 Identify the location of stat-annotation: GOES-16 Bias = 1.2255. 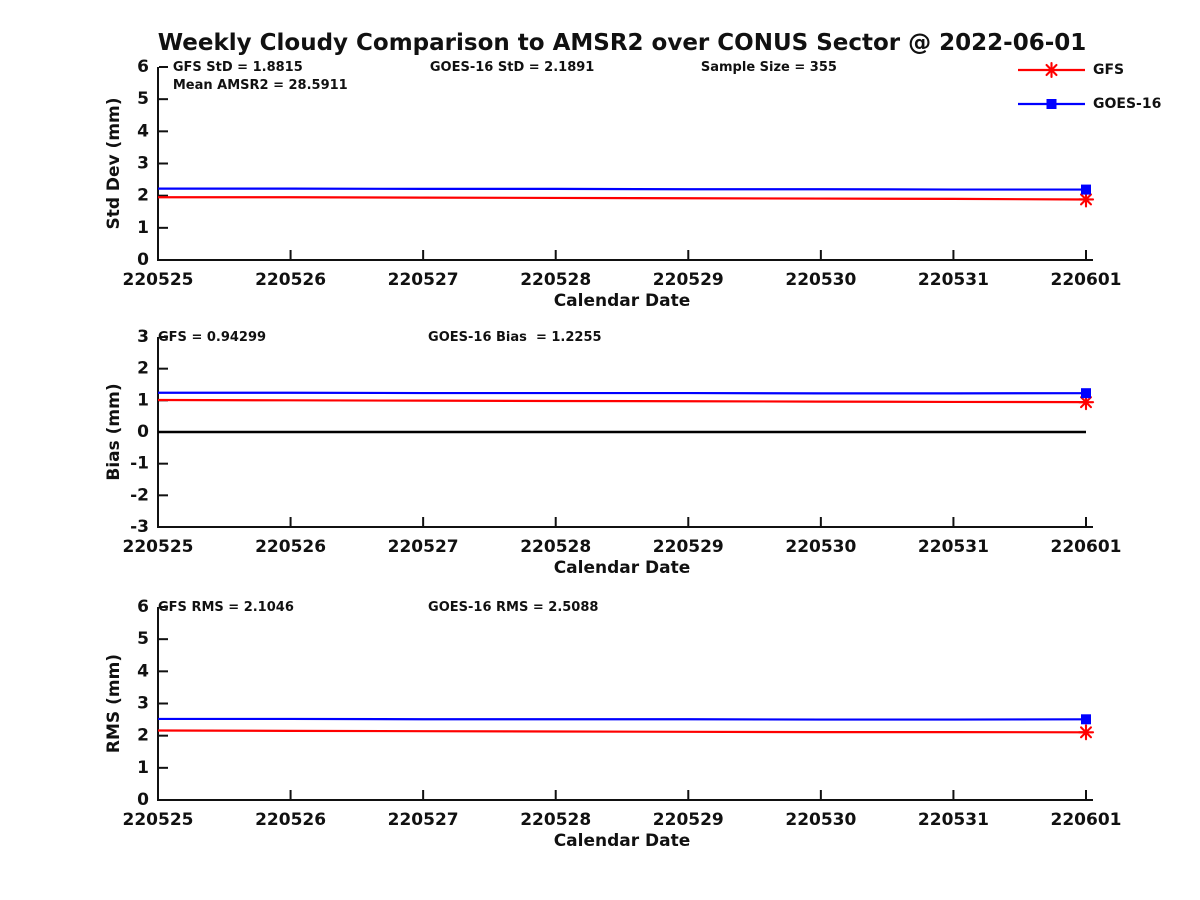
(514, 337).